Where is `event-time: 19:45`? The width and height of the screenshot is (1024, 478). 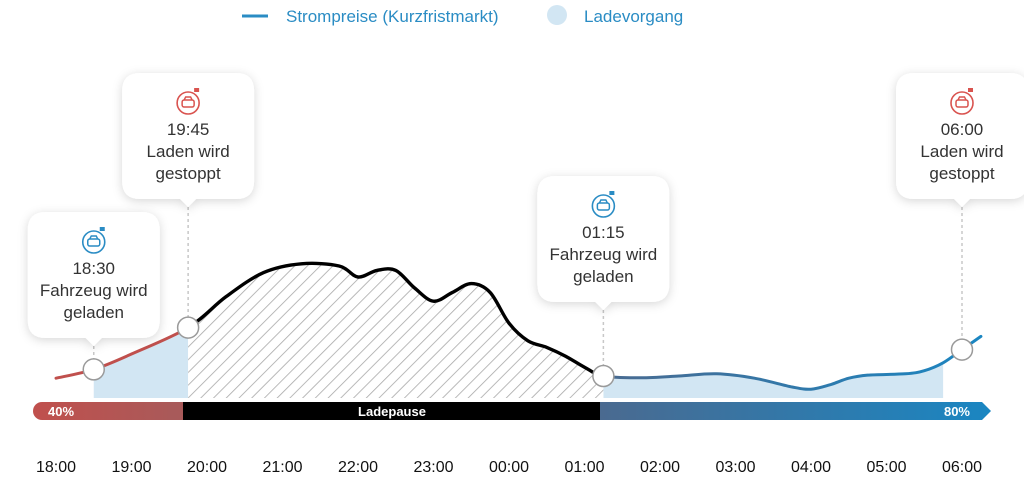
event-time: 19:45 is located at coordinates (188, 129).